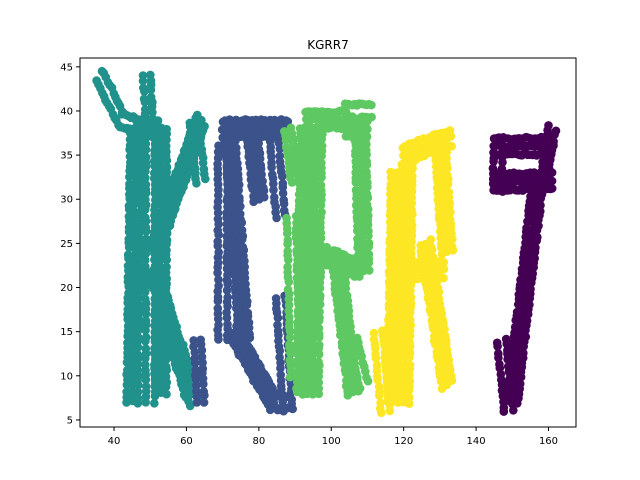 The width and height of the screenshot is (640, 480). What do you see at coordinates (186, 441) in the screenshot?
I see `x-tick-label: 60` at bounding box center [186, 441].